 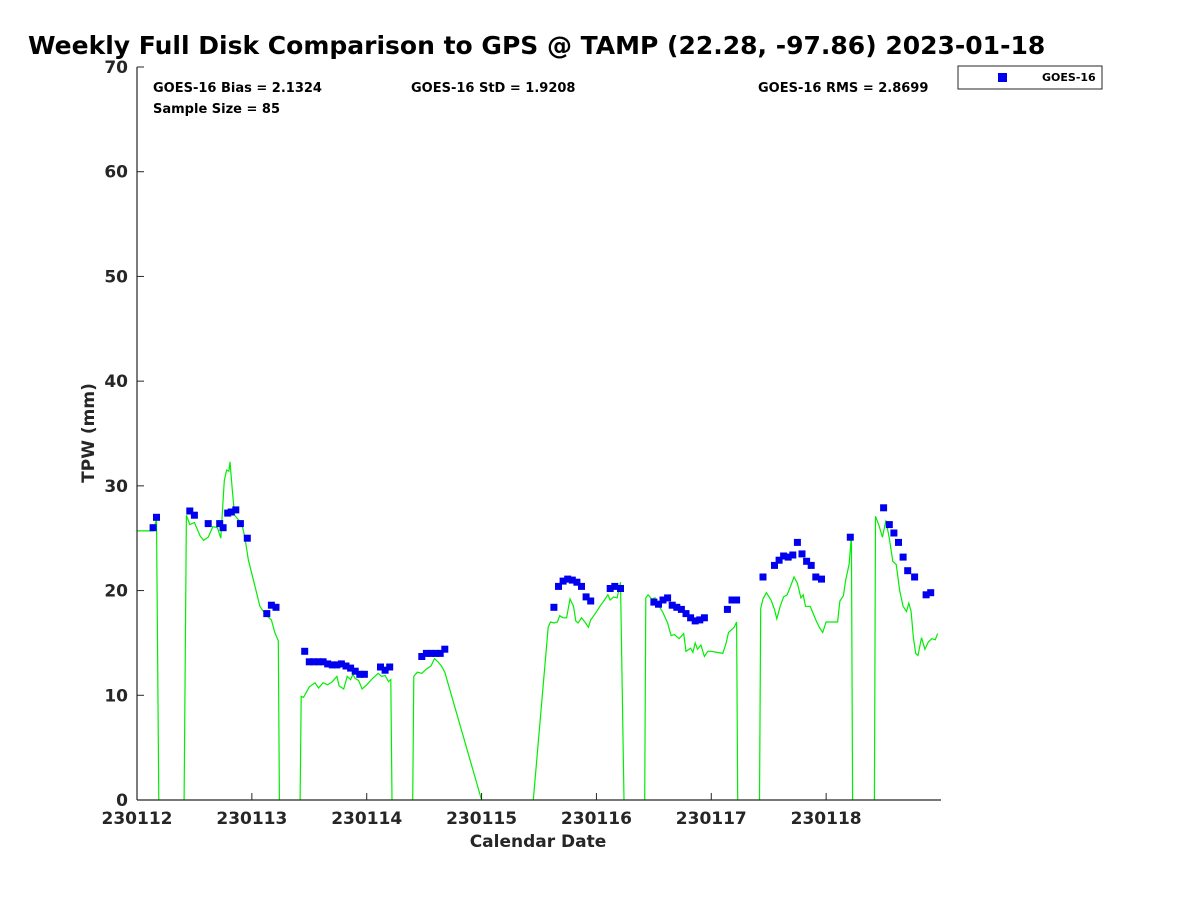 What do you see at coordinates (251, 819) in the screenshot?
I see `x-tick-label: 230113` at bounding box center [251, 819].